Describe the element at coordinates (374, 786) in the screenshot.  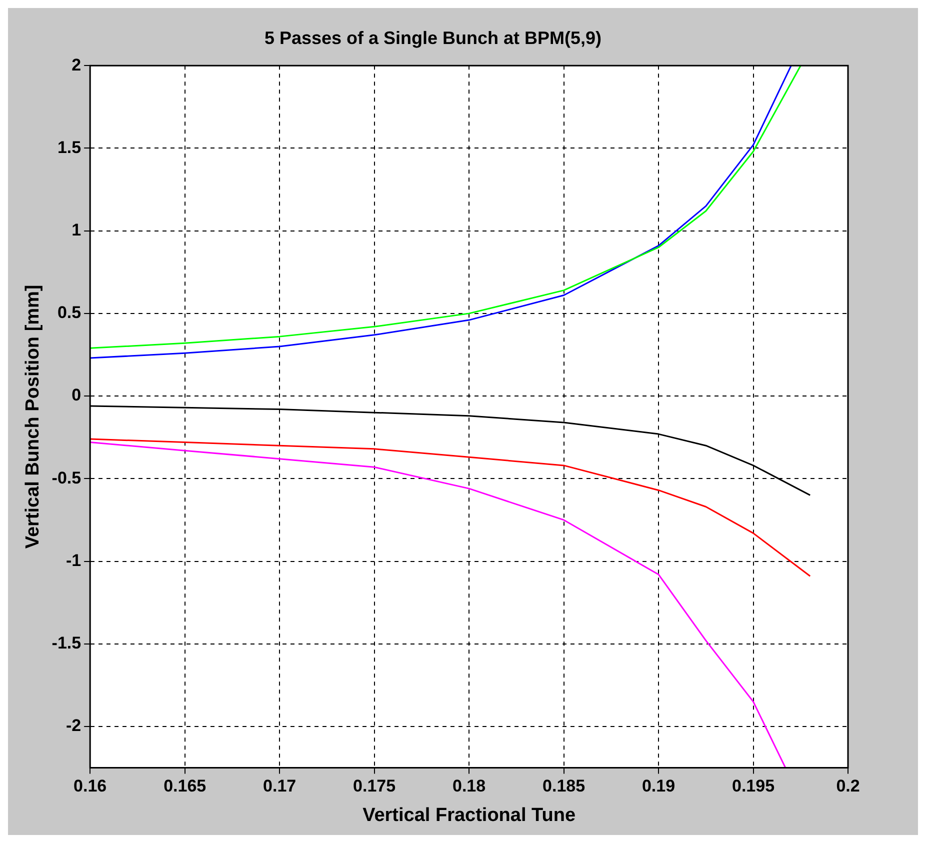
I see `x-tick-label: 0.175` at that location.